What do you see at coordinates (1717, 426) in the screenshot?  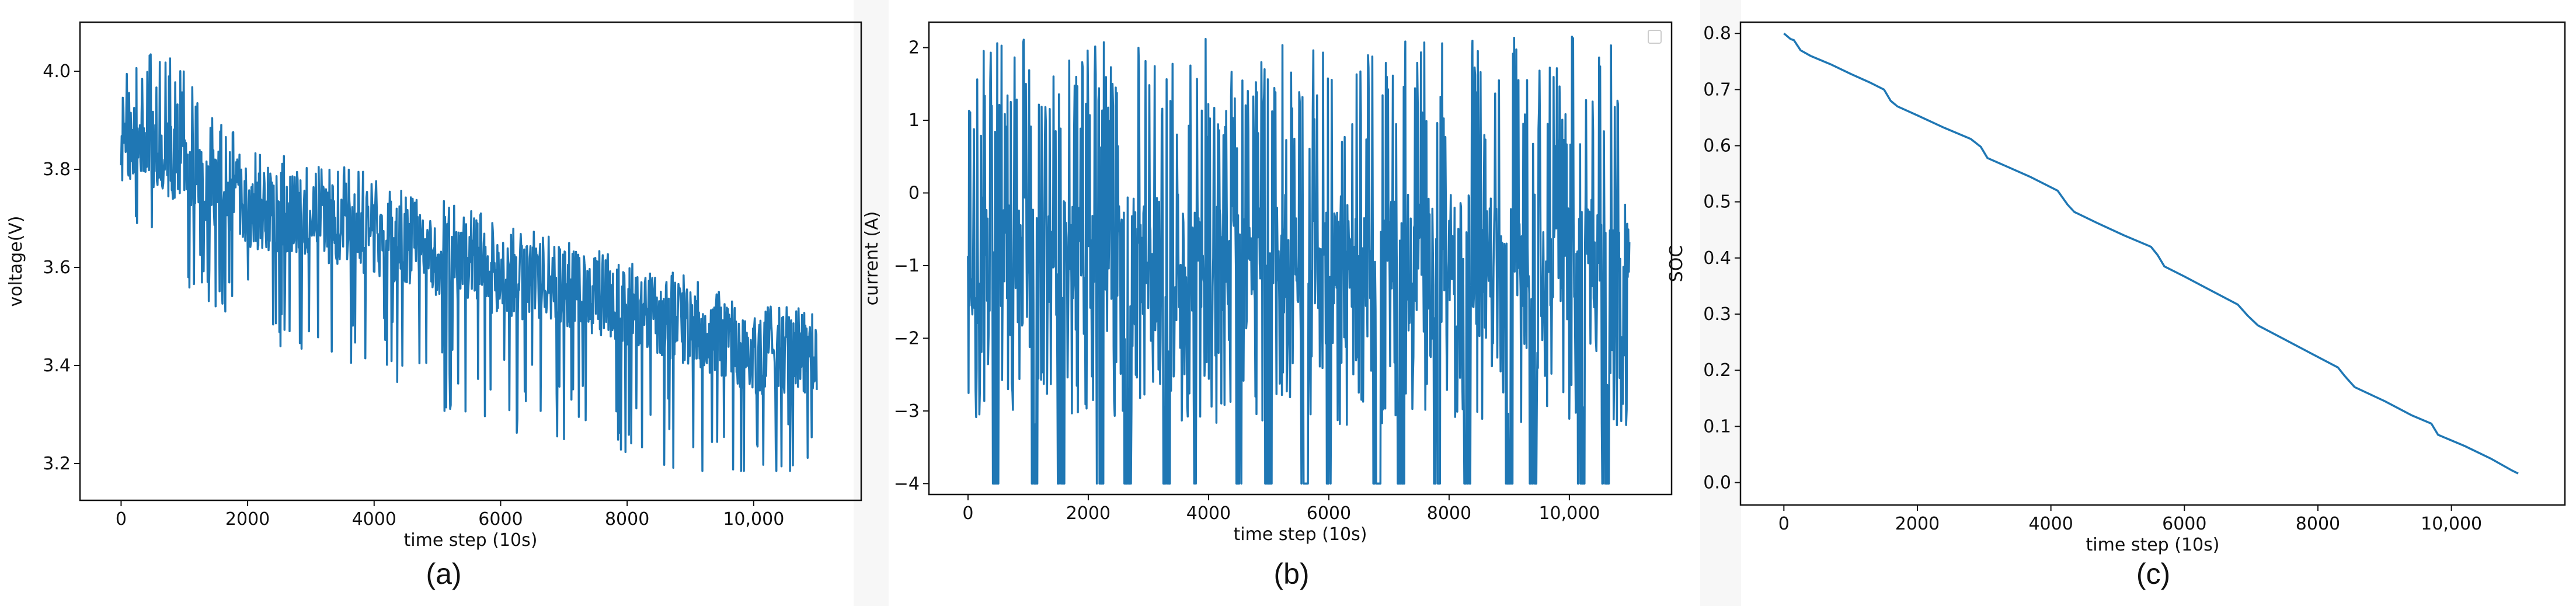 I see `y-tick-label: 0.1` at bounding box center [1717, 426].